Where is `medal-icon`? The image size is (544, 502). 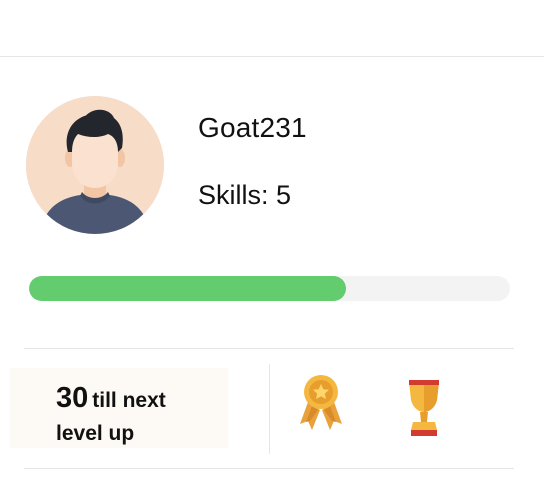
medal-icon is located at coordinates (321, 405).